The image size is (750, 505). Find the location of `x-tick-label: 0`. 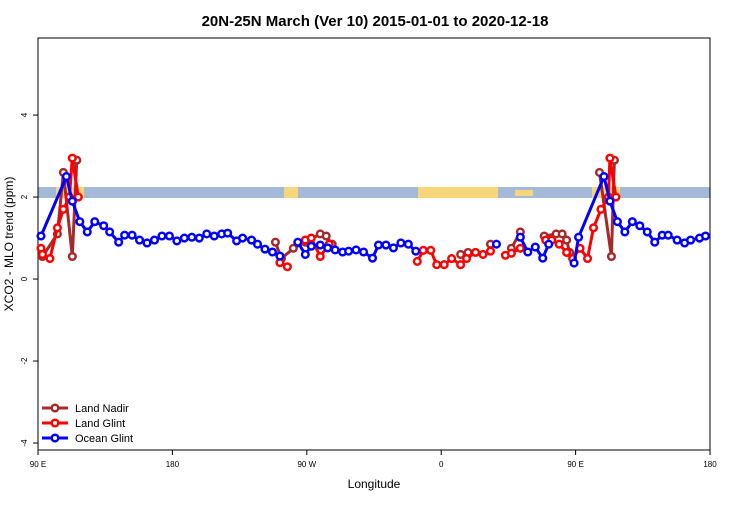

x-tick-label: 0 is located at coordinates (441, 464).